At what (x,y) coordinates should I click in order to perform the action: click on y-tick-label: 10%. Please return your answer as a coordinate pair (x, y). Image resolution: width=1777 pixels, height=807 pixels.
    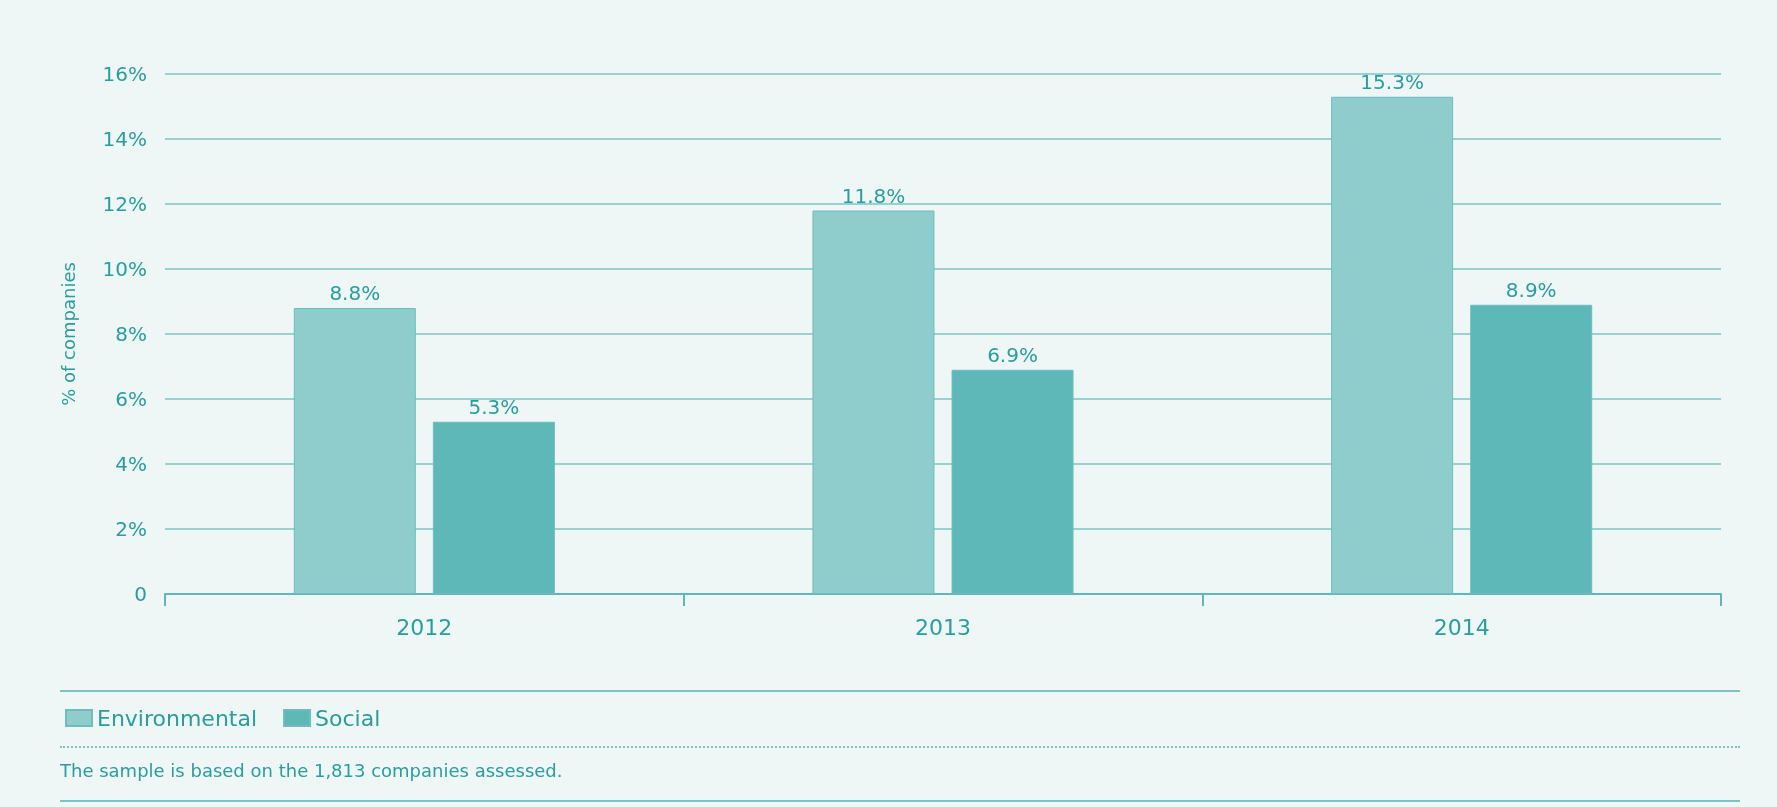
    Looking at the image, I should click on (124, 269).